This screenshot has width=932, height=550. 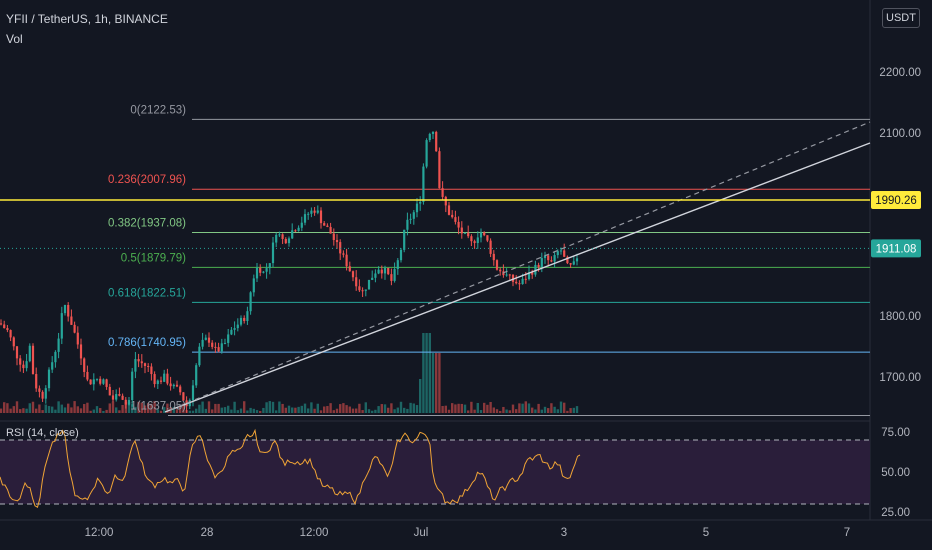 What do you see at coordinates (290, 468) in the screenshot?
I see `rsi-line` at bounding box center [290, 468].